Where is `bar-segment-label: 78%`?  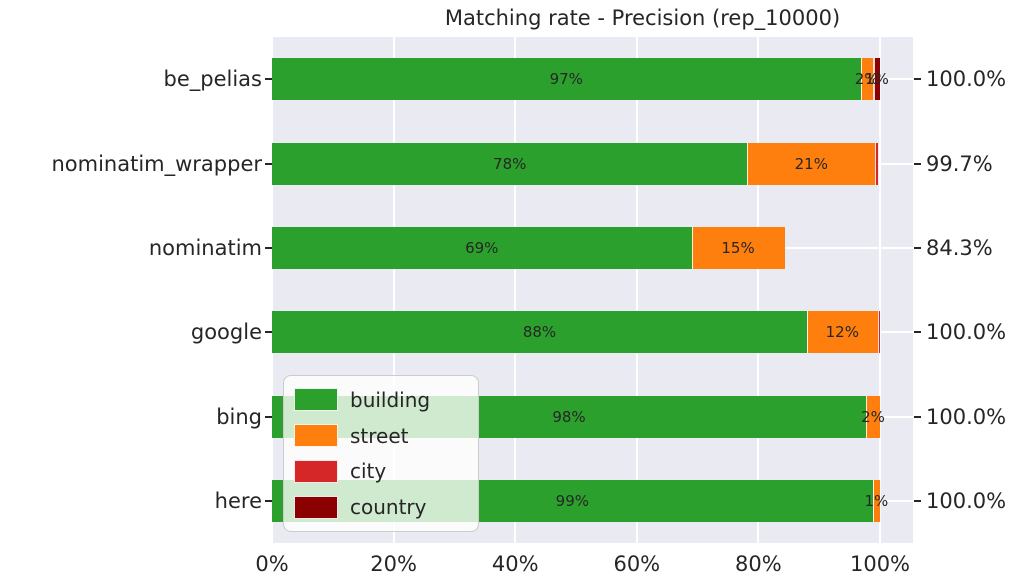 bar-segment-label: 78% is located at coordinates (510, 163).